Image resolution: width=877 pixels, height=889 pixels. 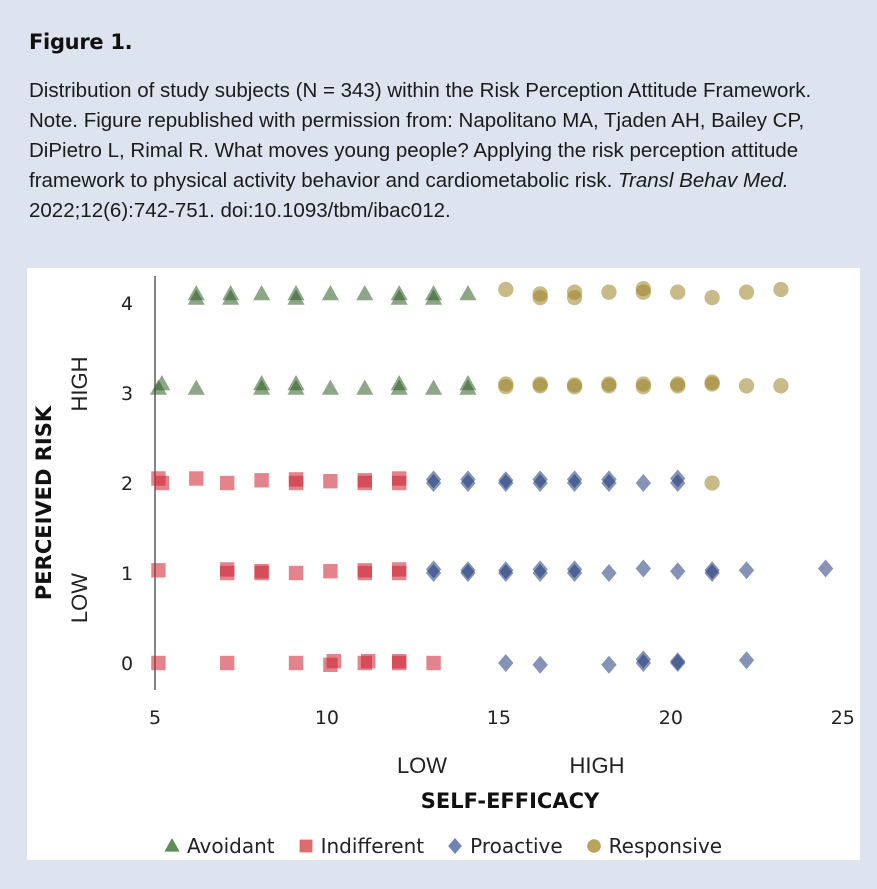 What do you see at coordinates (442, 846) in the screenshot?
I see `chart-legend: Avoidant Indifferent Proactive Responsive` at bounding box center [442, 846].